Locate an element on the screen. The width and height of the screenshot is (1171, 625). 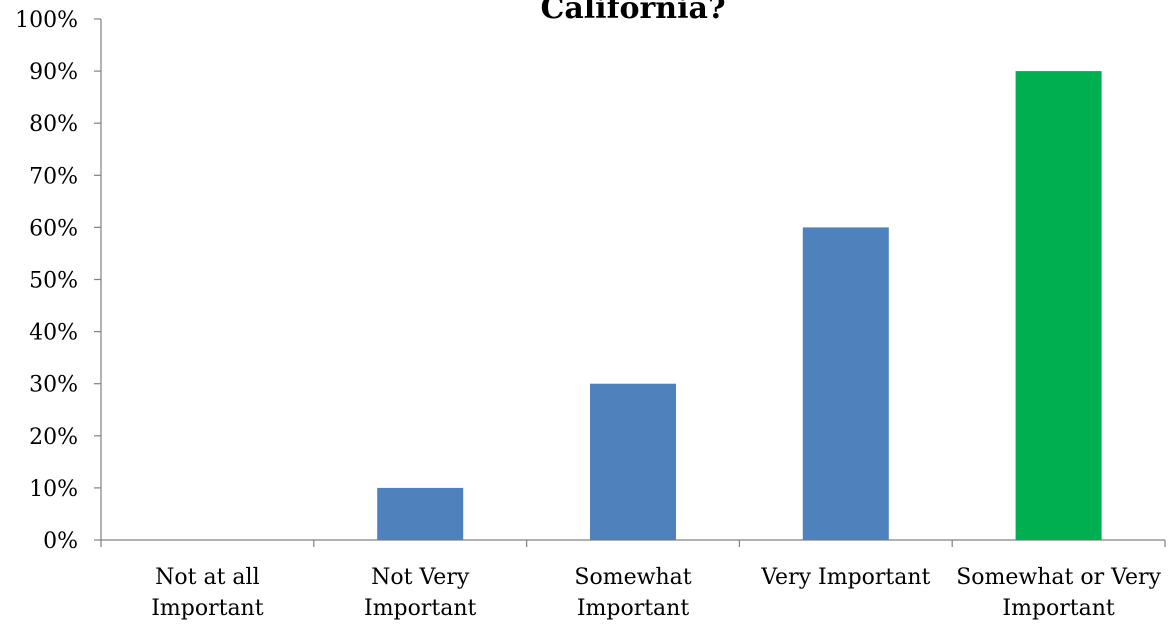
y-tick-label: 40% is located at coordinates (53, 333).